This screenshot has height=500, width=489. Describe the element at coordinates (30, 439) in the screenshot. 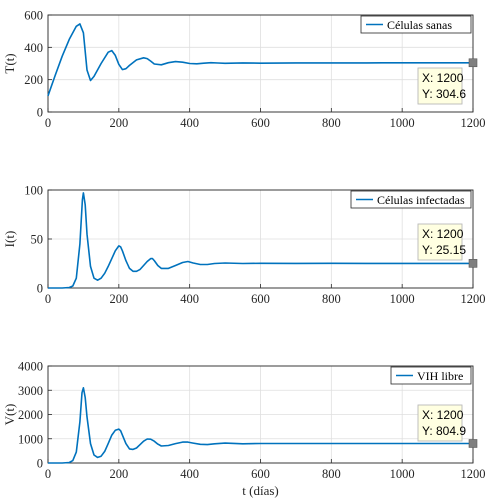

I see `y-tick-label: 1000` at that location.